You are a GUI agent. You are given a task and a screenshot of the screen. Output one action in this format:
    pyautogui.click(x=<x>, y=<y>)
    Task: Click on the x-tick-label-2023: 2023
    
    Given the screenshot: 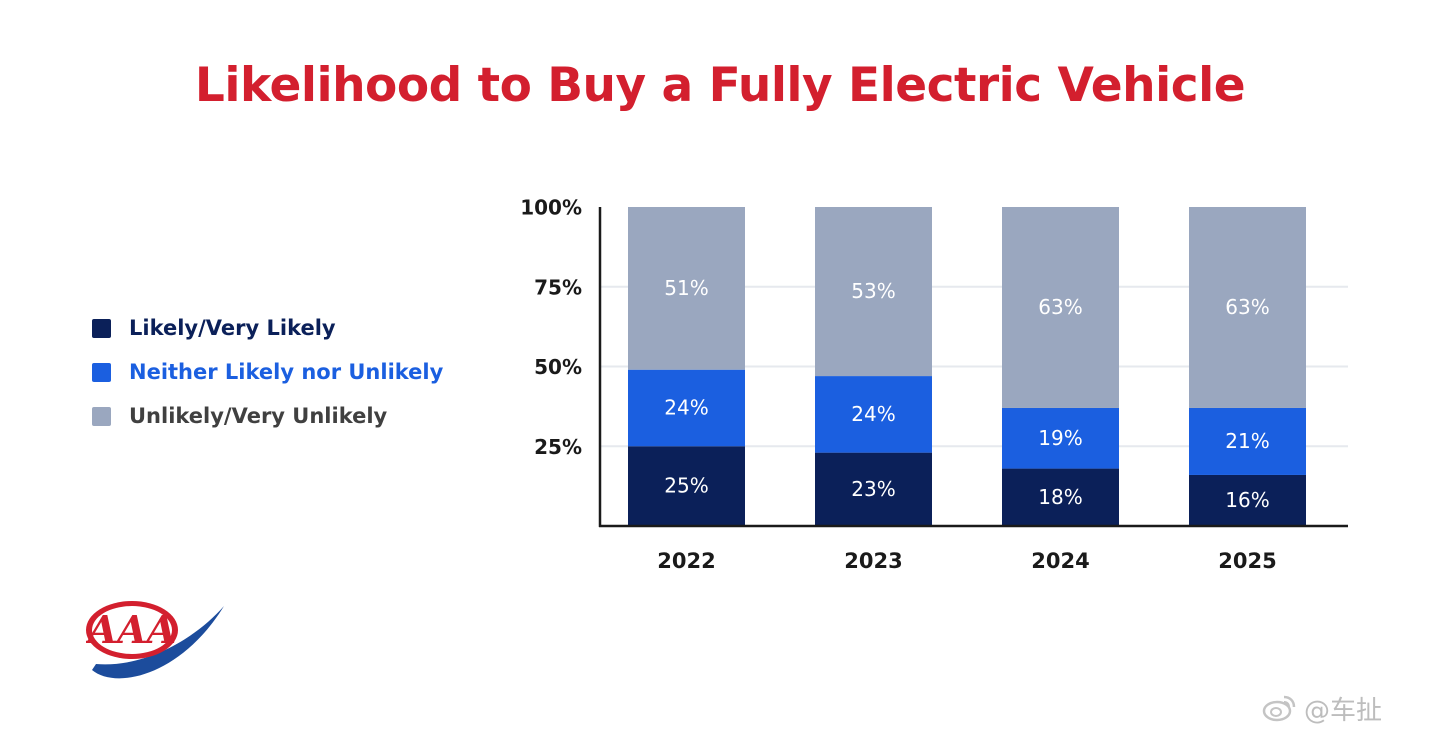 What is the action you would take?
    pyautogui.click(x=873, y=561)
    